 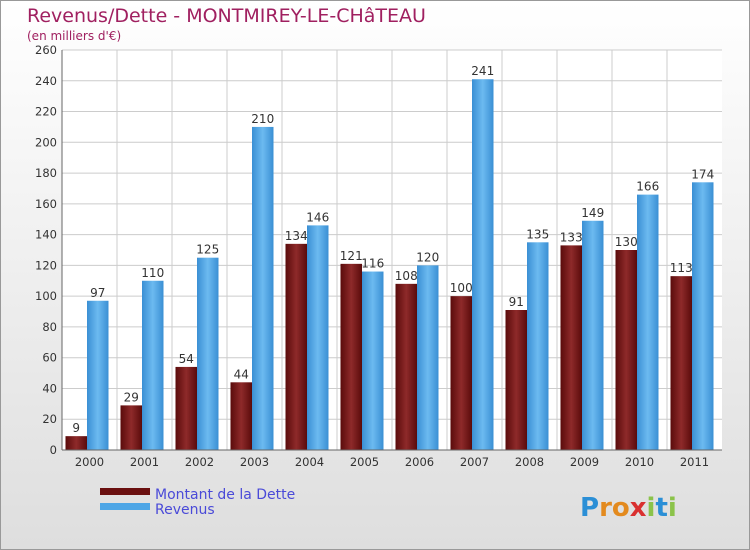 What do you see at coordinates (406, 276) in the screenshot?
I see `data-label: 108` at bounding box center [406, 276].